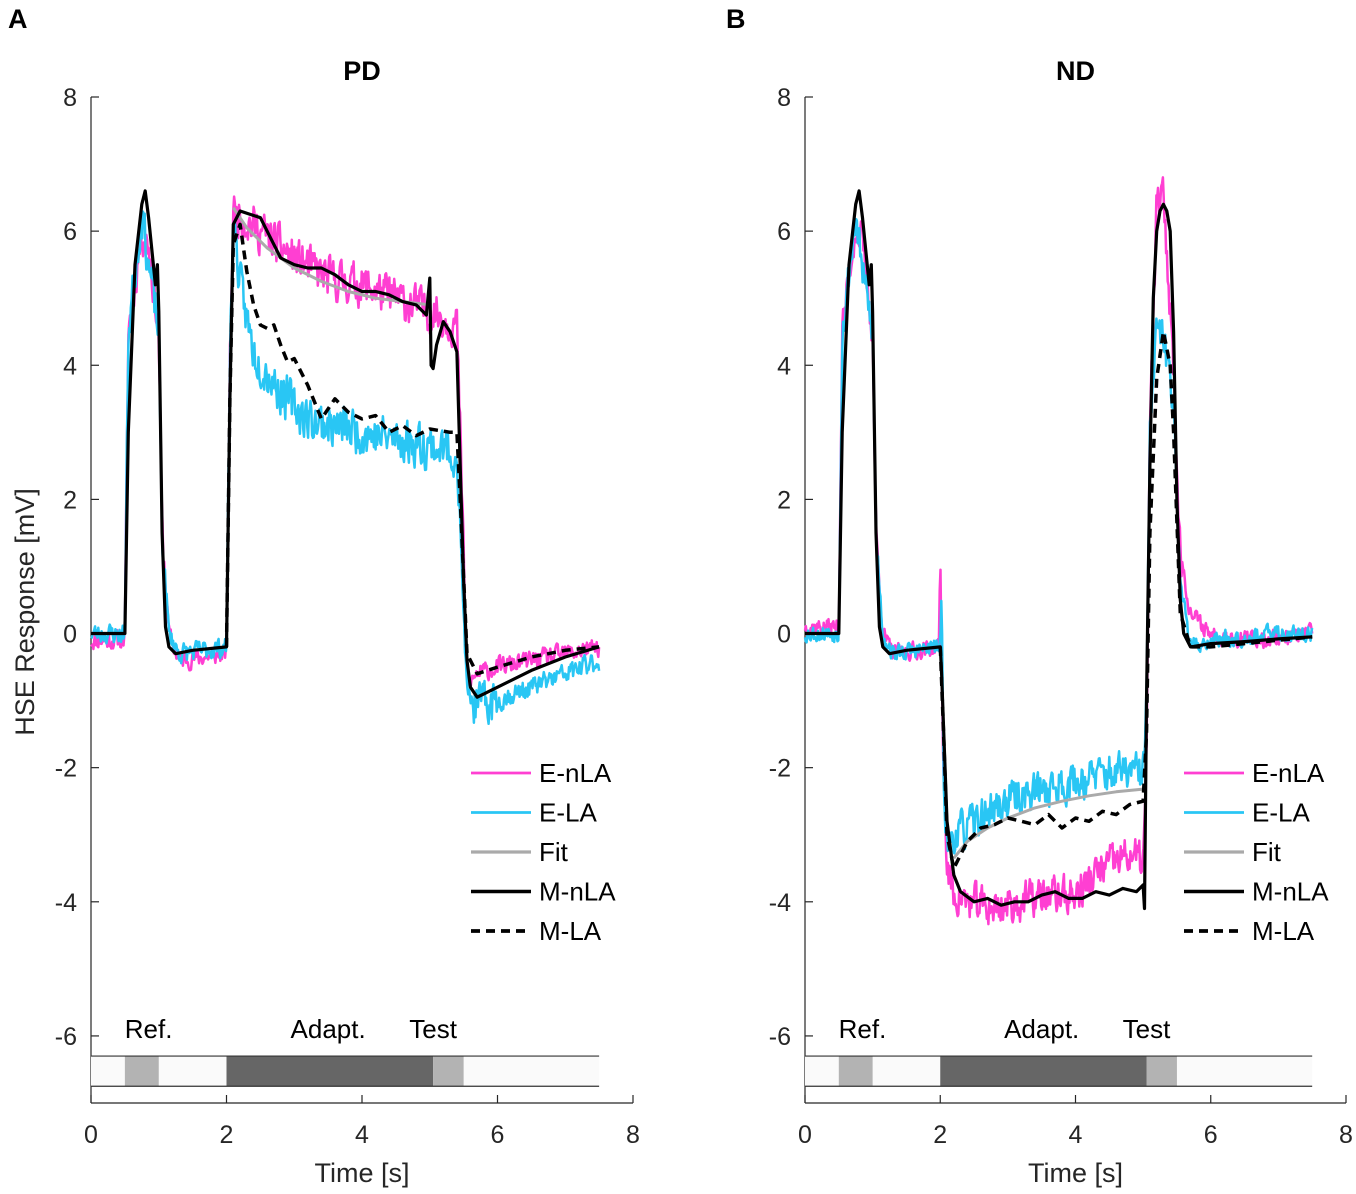 The height and width of the screenshot is (1194, 1356). What do you see at coordinates (331, 256) in the screenshot?
I see `series-fit-line` at bounding box center [331, 256].